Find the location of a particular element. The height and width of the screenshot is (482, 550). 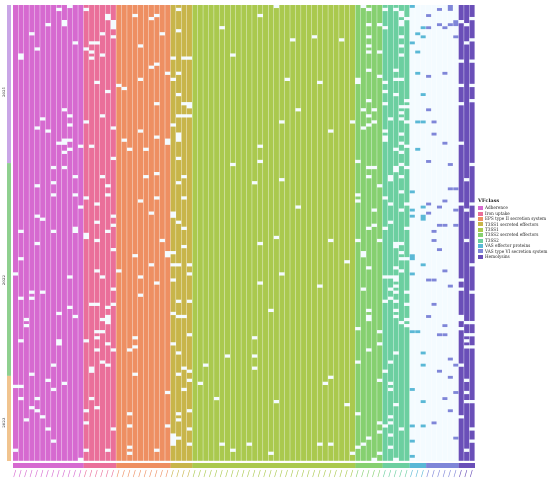

legend-item: T3SS2 secreted effectors is located at coordinates (514, 234).